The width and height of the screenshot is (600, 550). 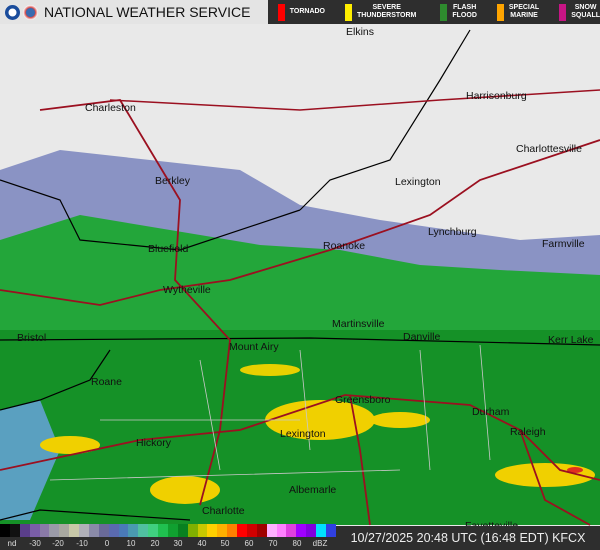 I want to click on warning-item: SEVERE THUNDERSTORM, so click(x=380, y=12).